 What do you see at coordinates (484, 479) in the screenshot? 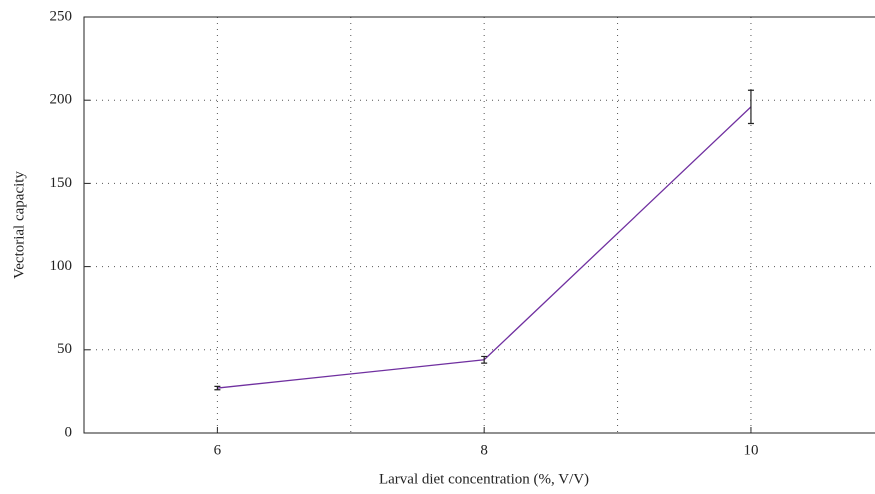
I see `x-axis-label: Larval diet concentration (%, V/V)` at bounding box center [484, 479].